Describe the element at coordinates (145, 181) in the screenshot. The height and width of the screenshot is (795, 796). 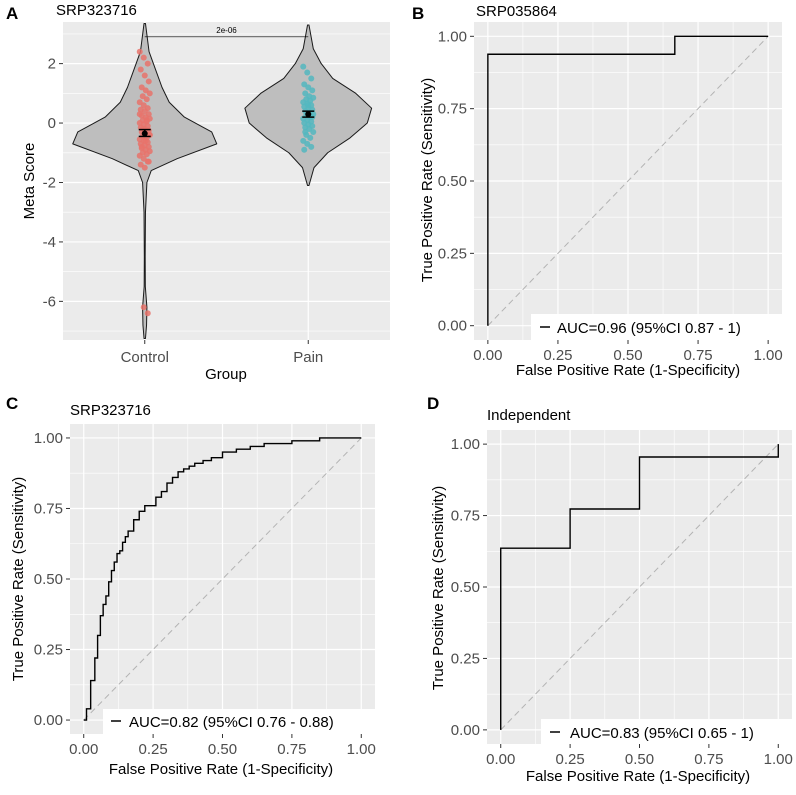
I see `violin-control` at that location.